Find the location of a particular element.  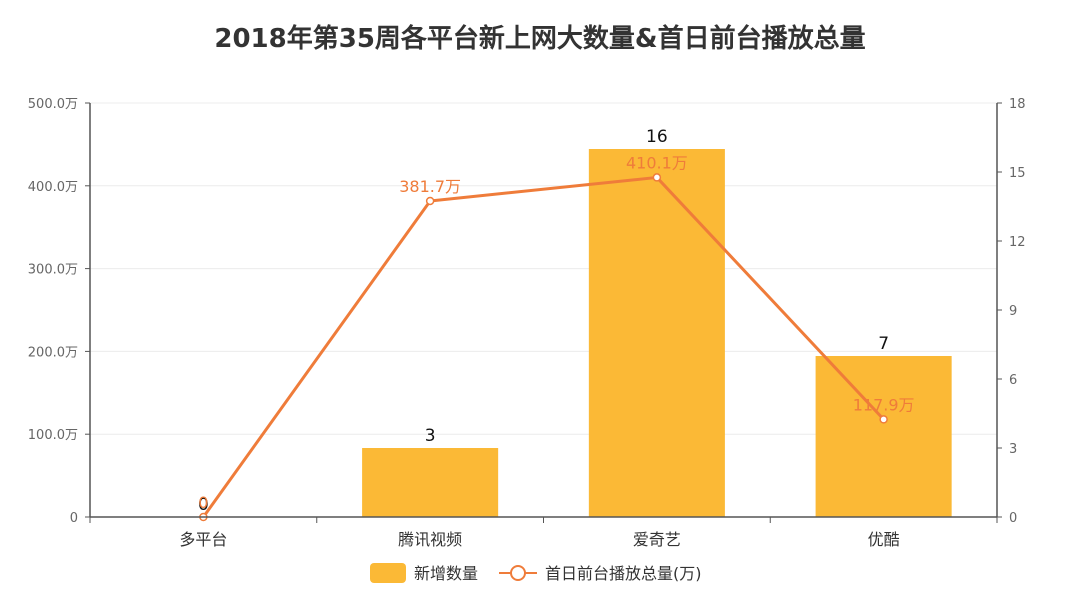

x-tick-label: 优酷 is located at coordinates (884, 539).